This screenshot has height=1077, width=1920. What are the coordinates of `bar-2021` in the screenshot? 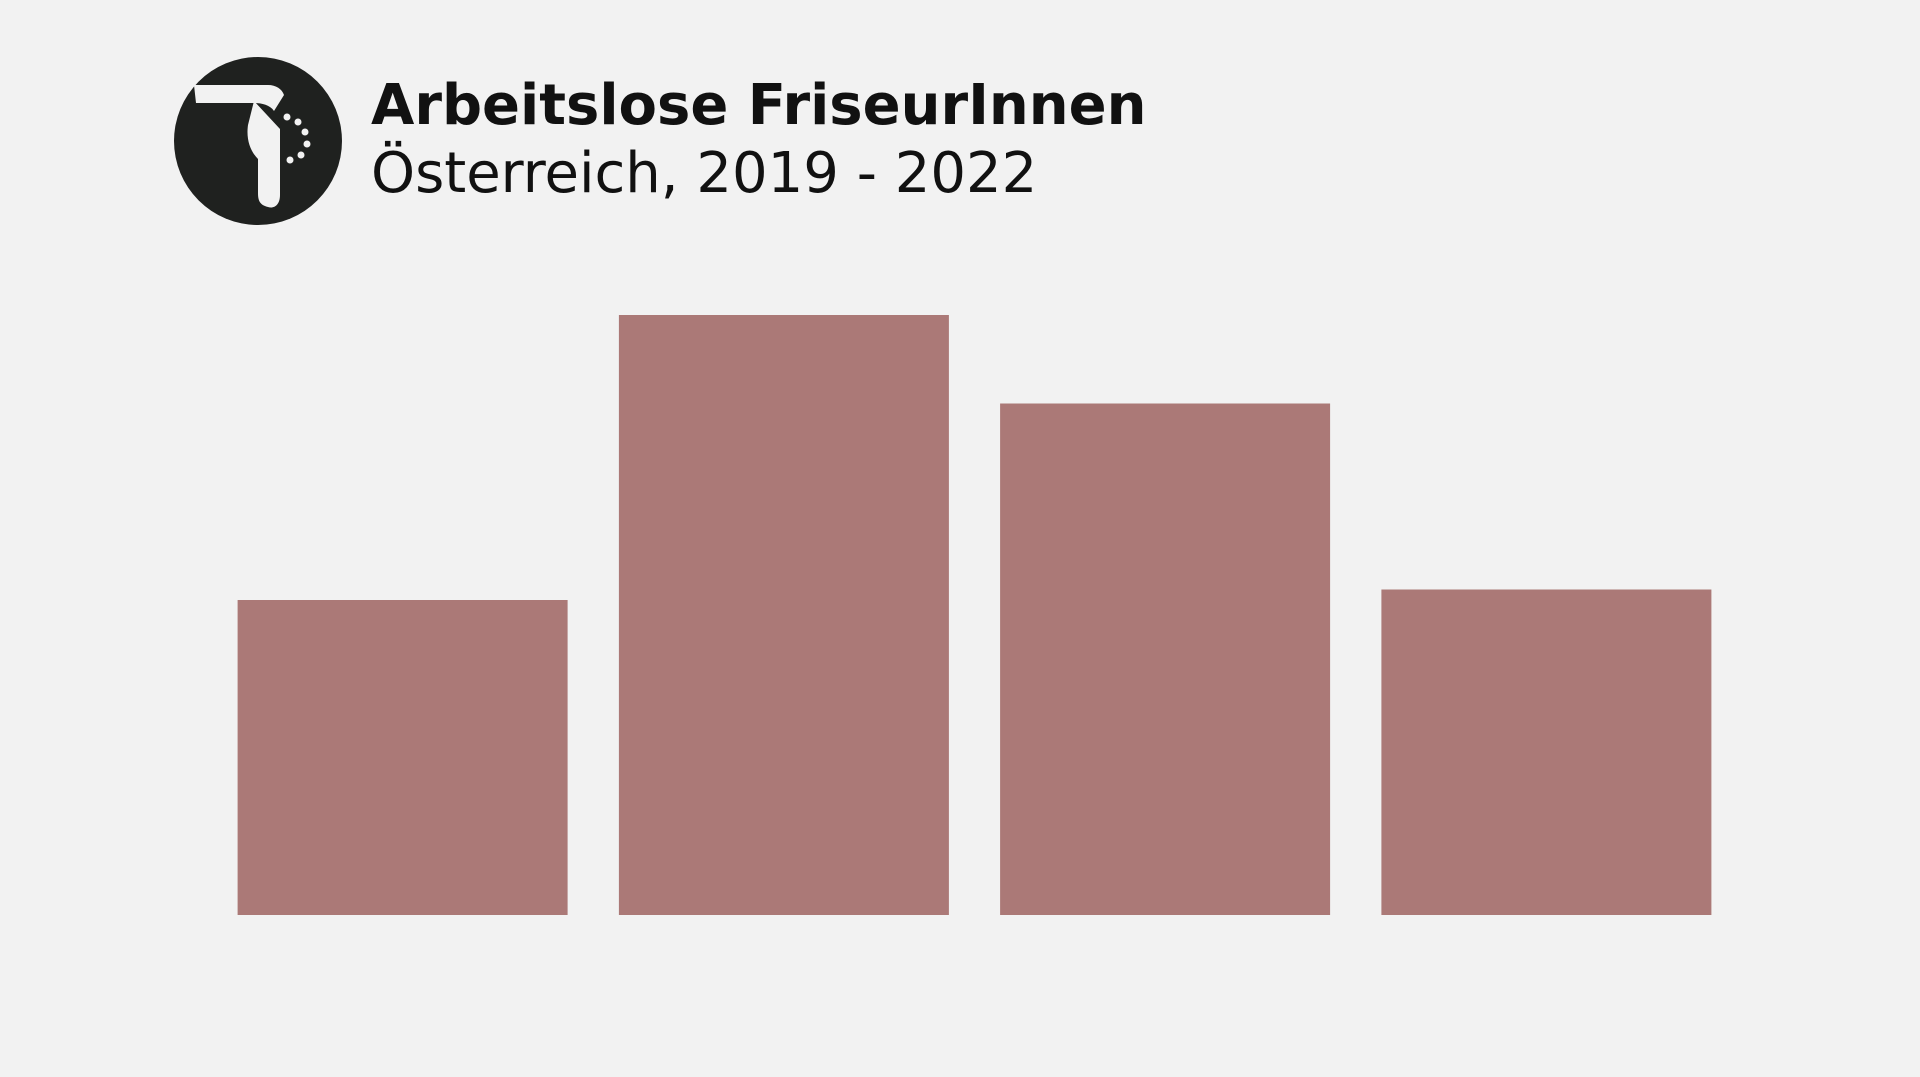 It's located at (1165, 659).